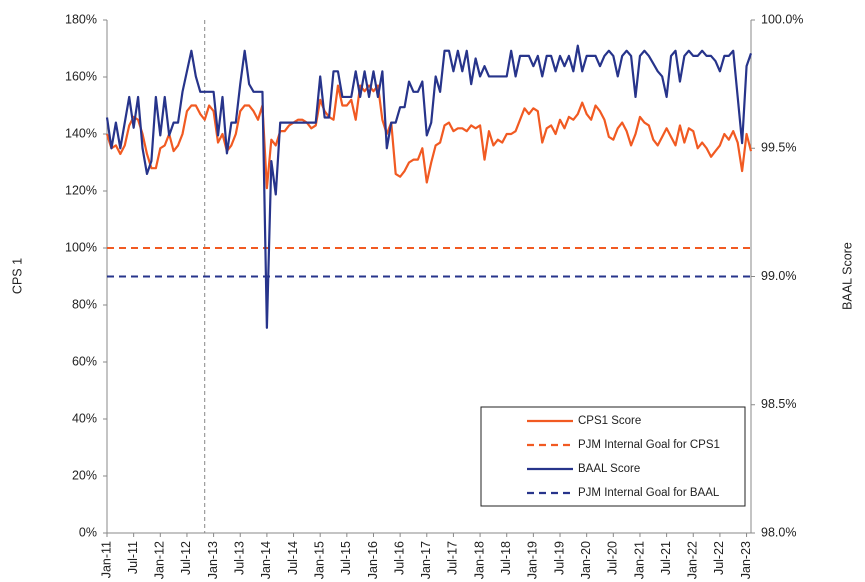 The height and width of the screenshot is (582, 865). Describe the element at coordinates (81, 133) in the screenshot. I see `y-tick-label: 140%` at that location.